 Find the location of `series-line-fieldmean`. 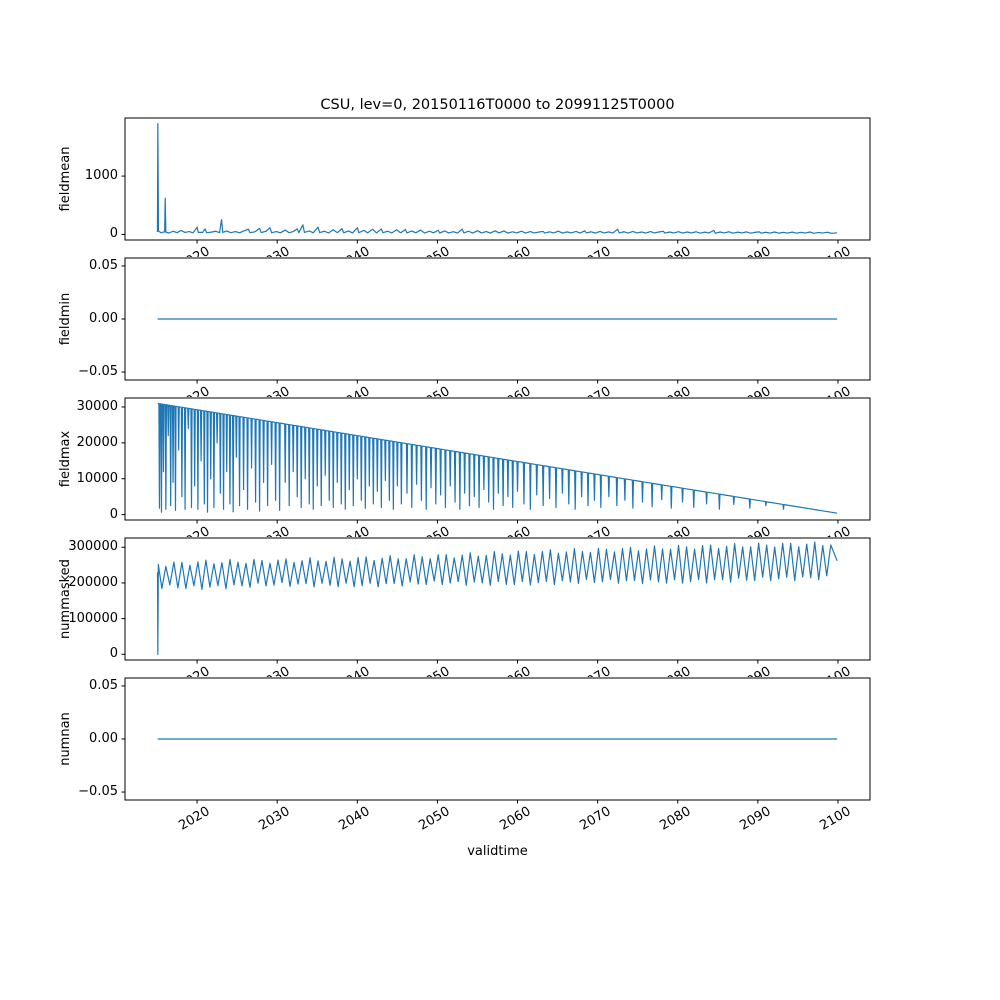

series-line-fieldmean is located at coordinates (497, 178).